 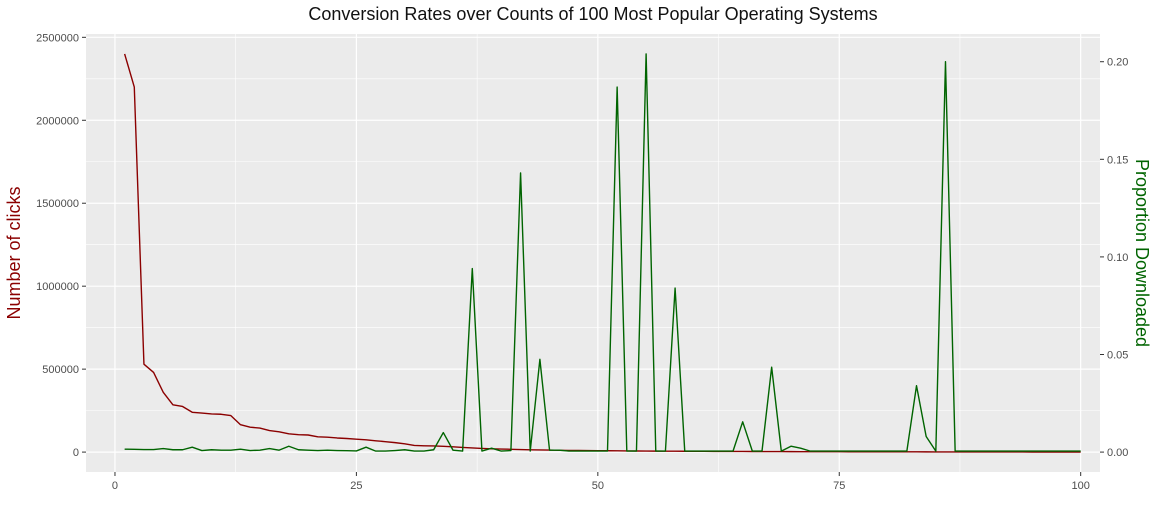 I want to click on y2-tick-label: 0.00, so click(x=1117, y=453).